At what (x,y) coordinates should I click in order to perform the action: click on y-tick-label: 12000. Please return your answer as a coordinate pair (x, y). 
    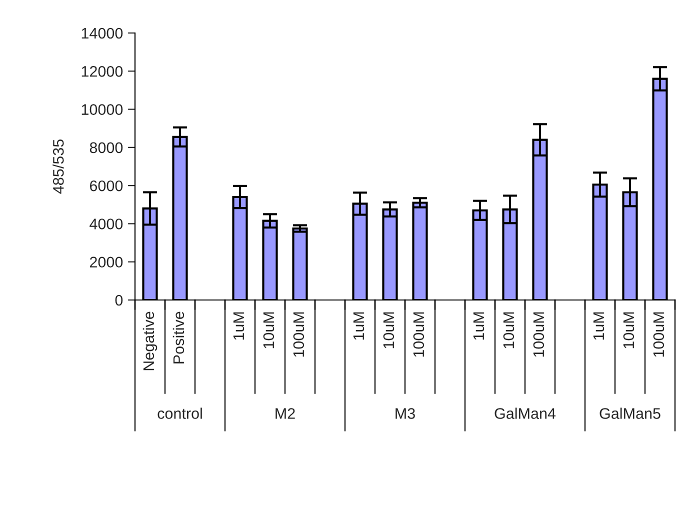
    Looking at the image, I should click on (102, 71).